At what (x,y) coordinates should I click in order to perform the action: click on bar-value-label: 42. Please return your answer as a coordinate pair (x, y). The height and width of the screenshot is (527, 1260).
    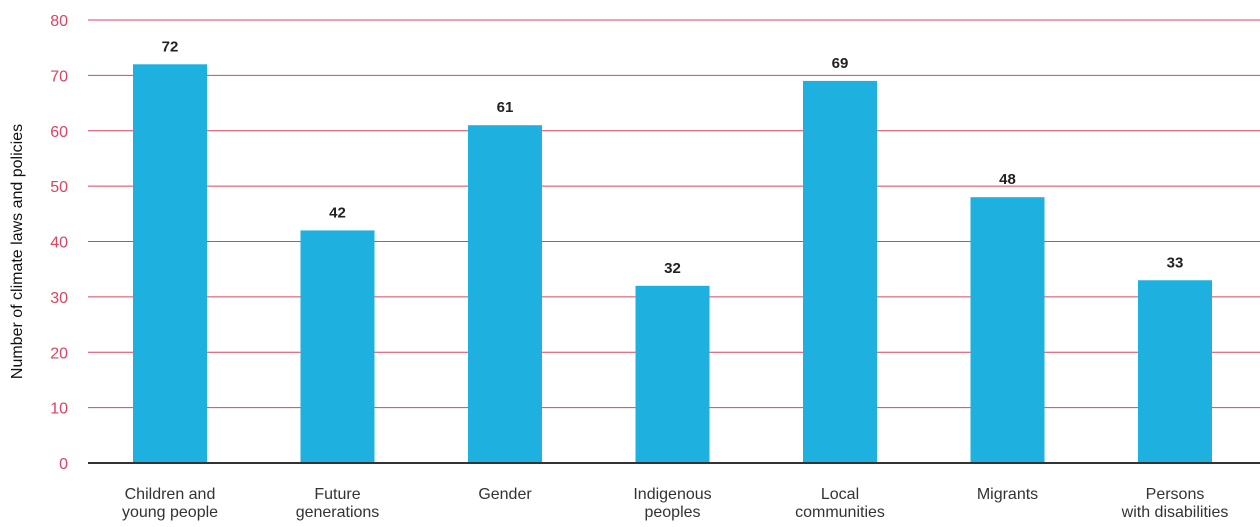
    Looking at the image, I should click on (337, 212).